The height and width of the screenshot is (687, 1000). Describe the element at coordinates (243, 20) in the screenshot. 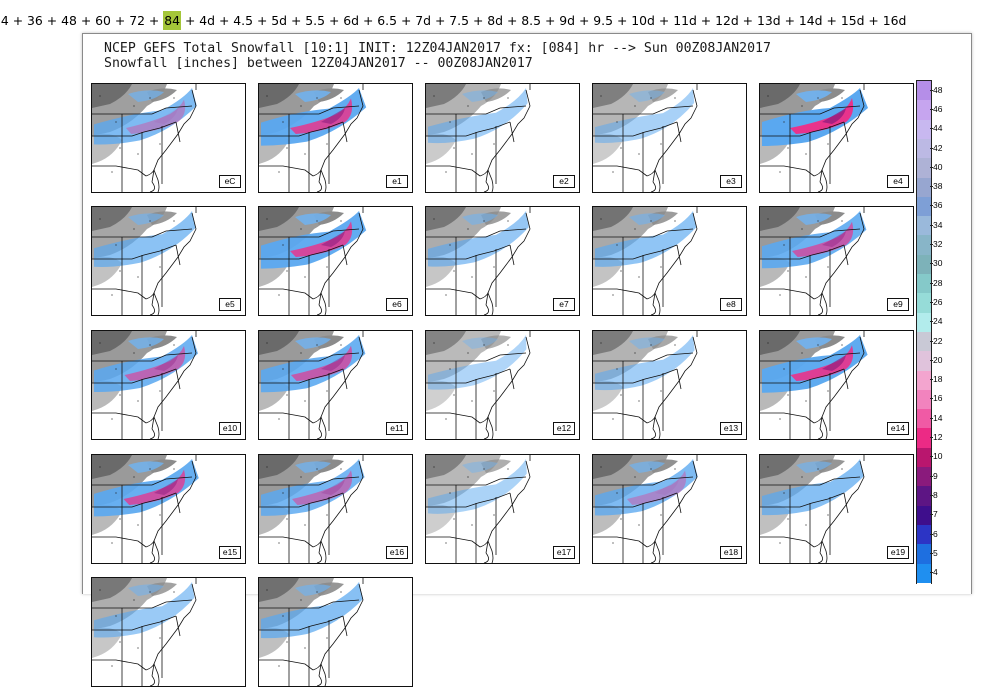

I see `nav-hour-4-5: 4.5` at that location.